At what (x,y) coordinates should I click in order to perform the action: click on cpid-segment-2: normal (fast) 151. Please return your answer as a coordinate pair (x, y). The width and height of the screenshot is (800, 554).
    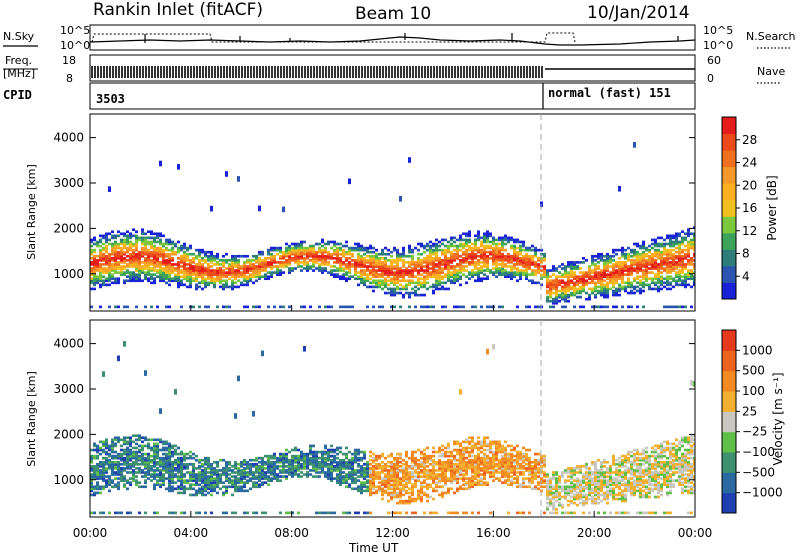
    Looking at the image, I should click on (609, 93).